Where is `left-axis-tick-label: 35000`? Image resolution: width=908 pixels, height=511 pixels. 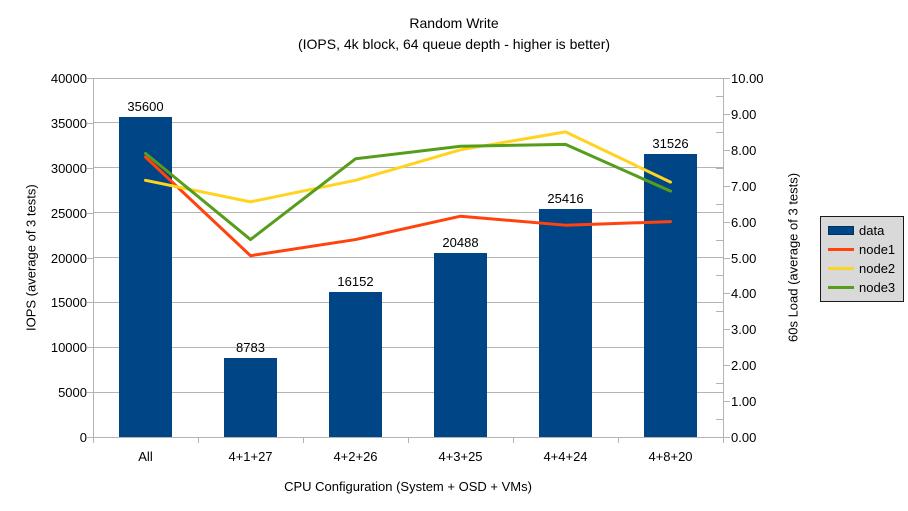
left-axis-tick-label: 35000 is located at coordinates (68, 123).